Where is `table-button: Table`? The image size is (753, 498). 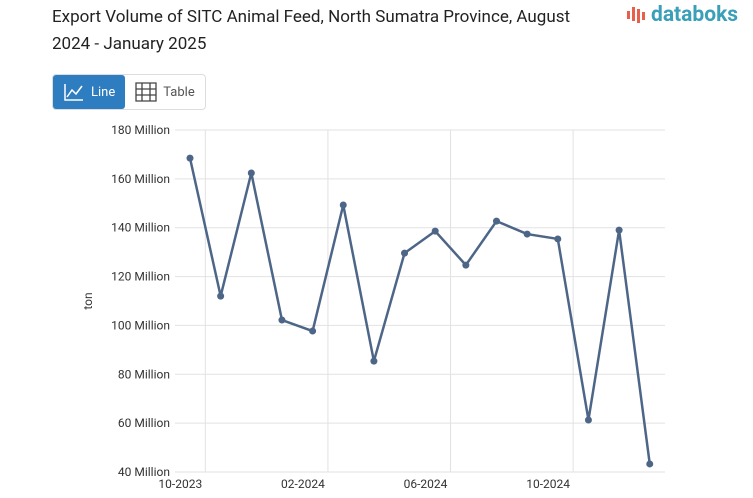
table-button: Table is located at coordinates (164, 92).